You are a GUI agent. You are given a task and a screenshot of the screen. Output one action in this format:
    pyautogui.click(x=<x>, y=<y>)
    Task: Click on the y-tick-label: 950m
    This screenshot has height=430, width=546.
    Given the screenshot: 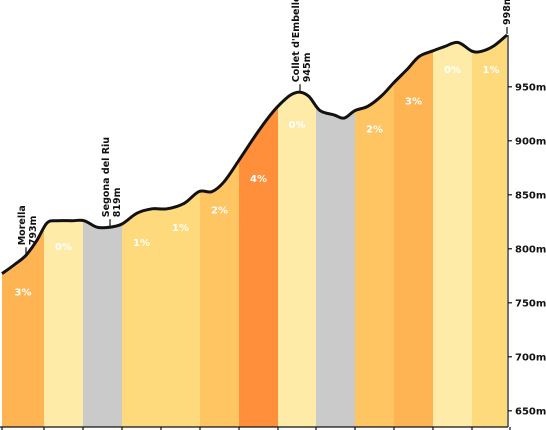 What is the action you would take?
    pyautogui.click(x=530, y=87)
    